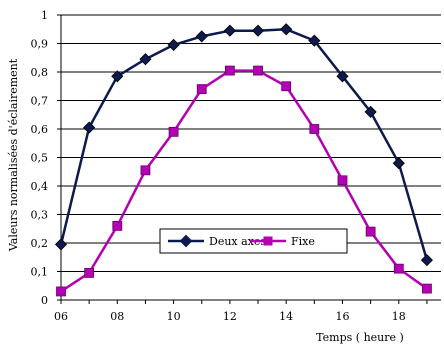 This screenshot has height=347, width=444. What do you see at coordinates (237, 241) in the screenshot?
I see `legend-label-deux-axes: Deux axes` at bounding box center [237, 241].